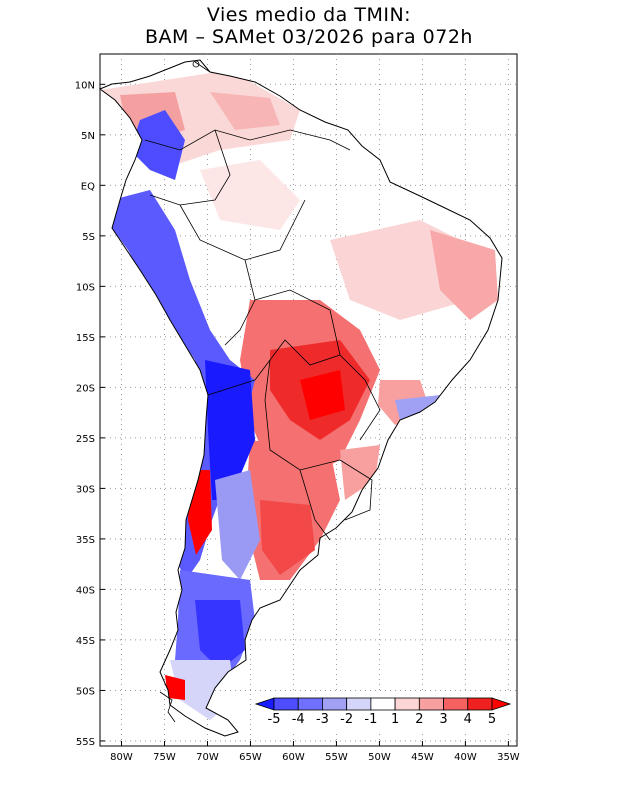  What do you see at coordinates (164, 757) in the screenshot?
I see `lon-tick-label: 75W` at bounding box center [164, 757].